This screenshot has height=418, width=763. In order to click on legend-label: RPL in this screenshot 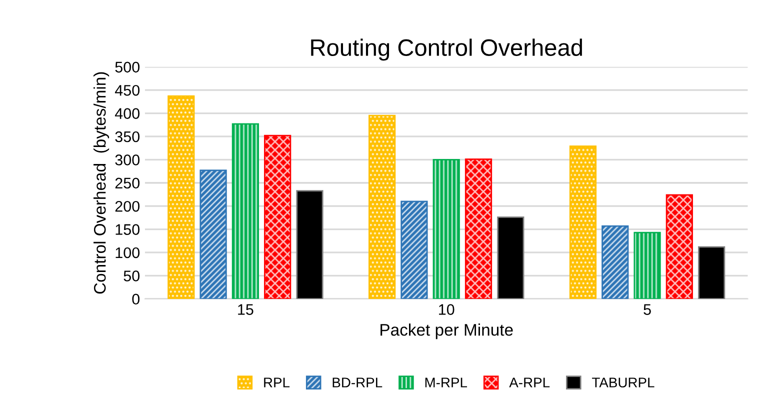, I will do `click(277, 383)`.